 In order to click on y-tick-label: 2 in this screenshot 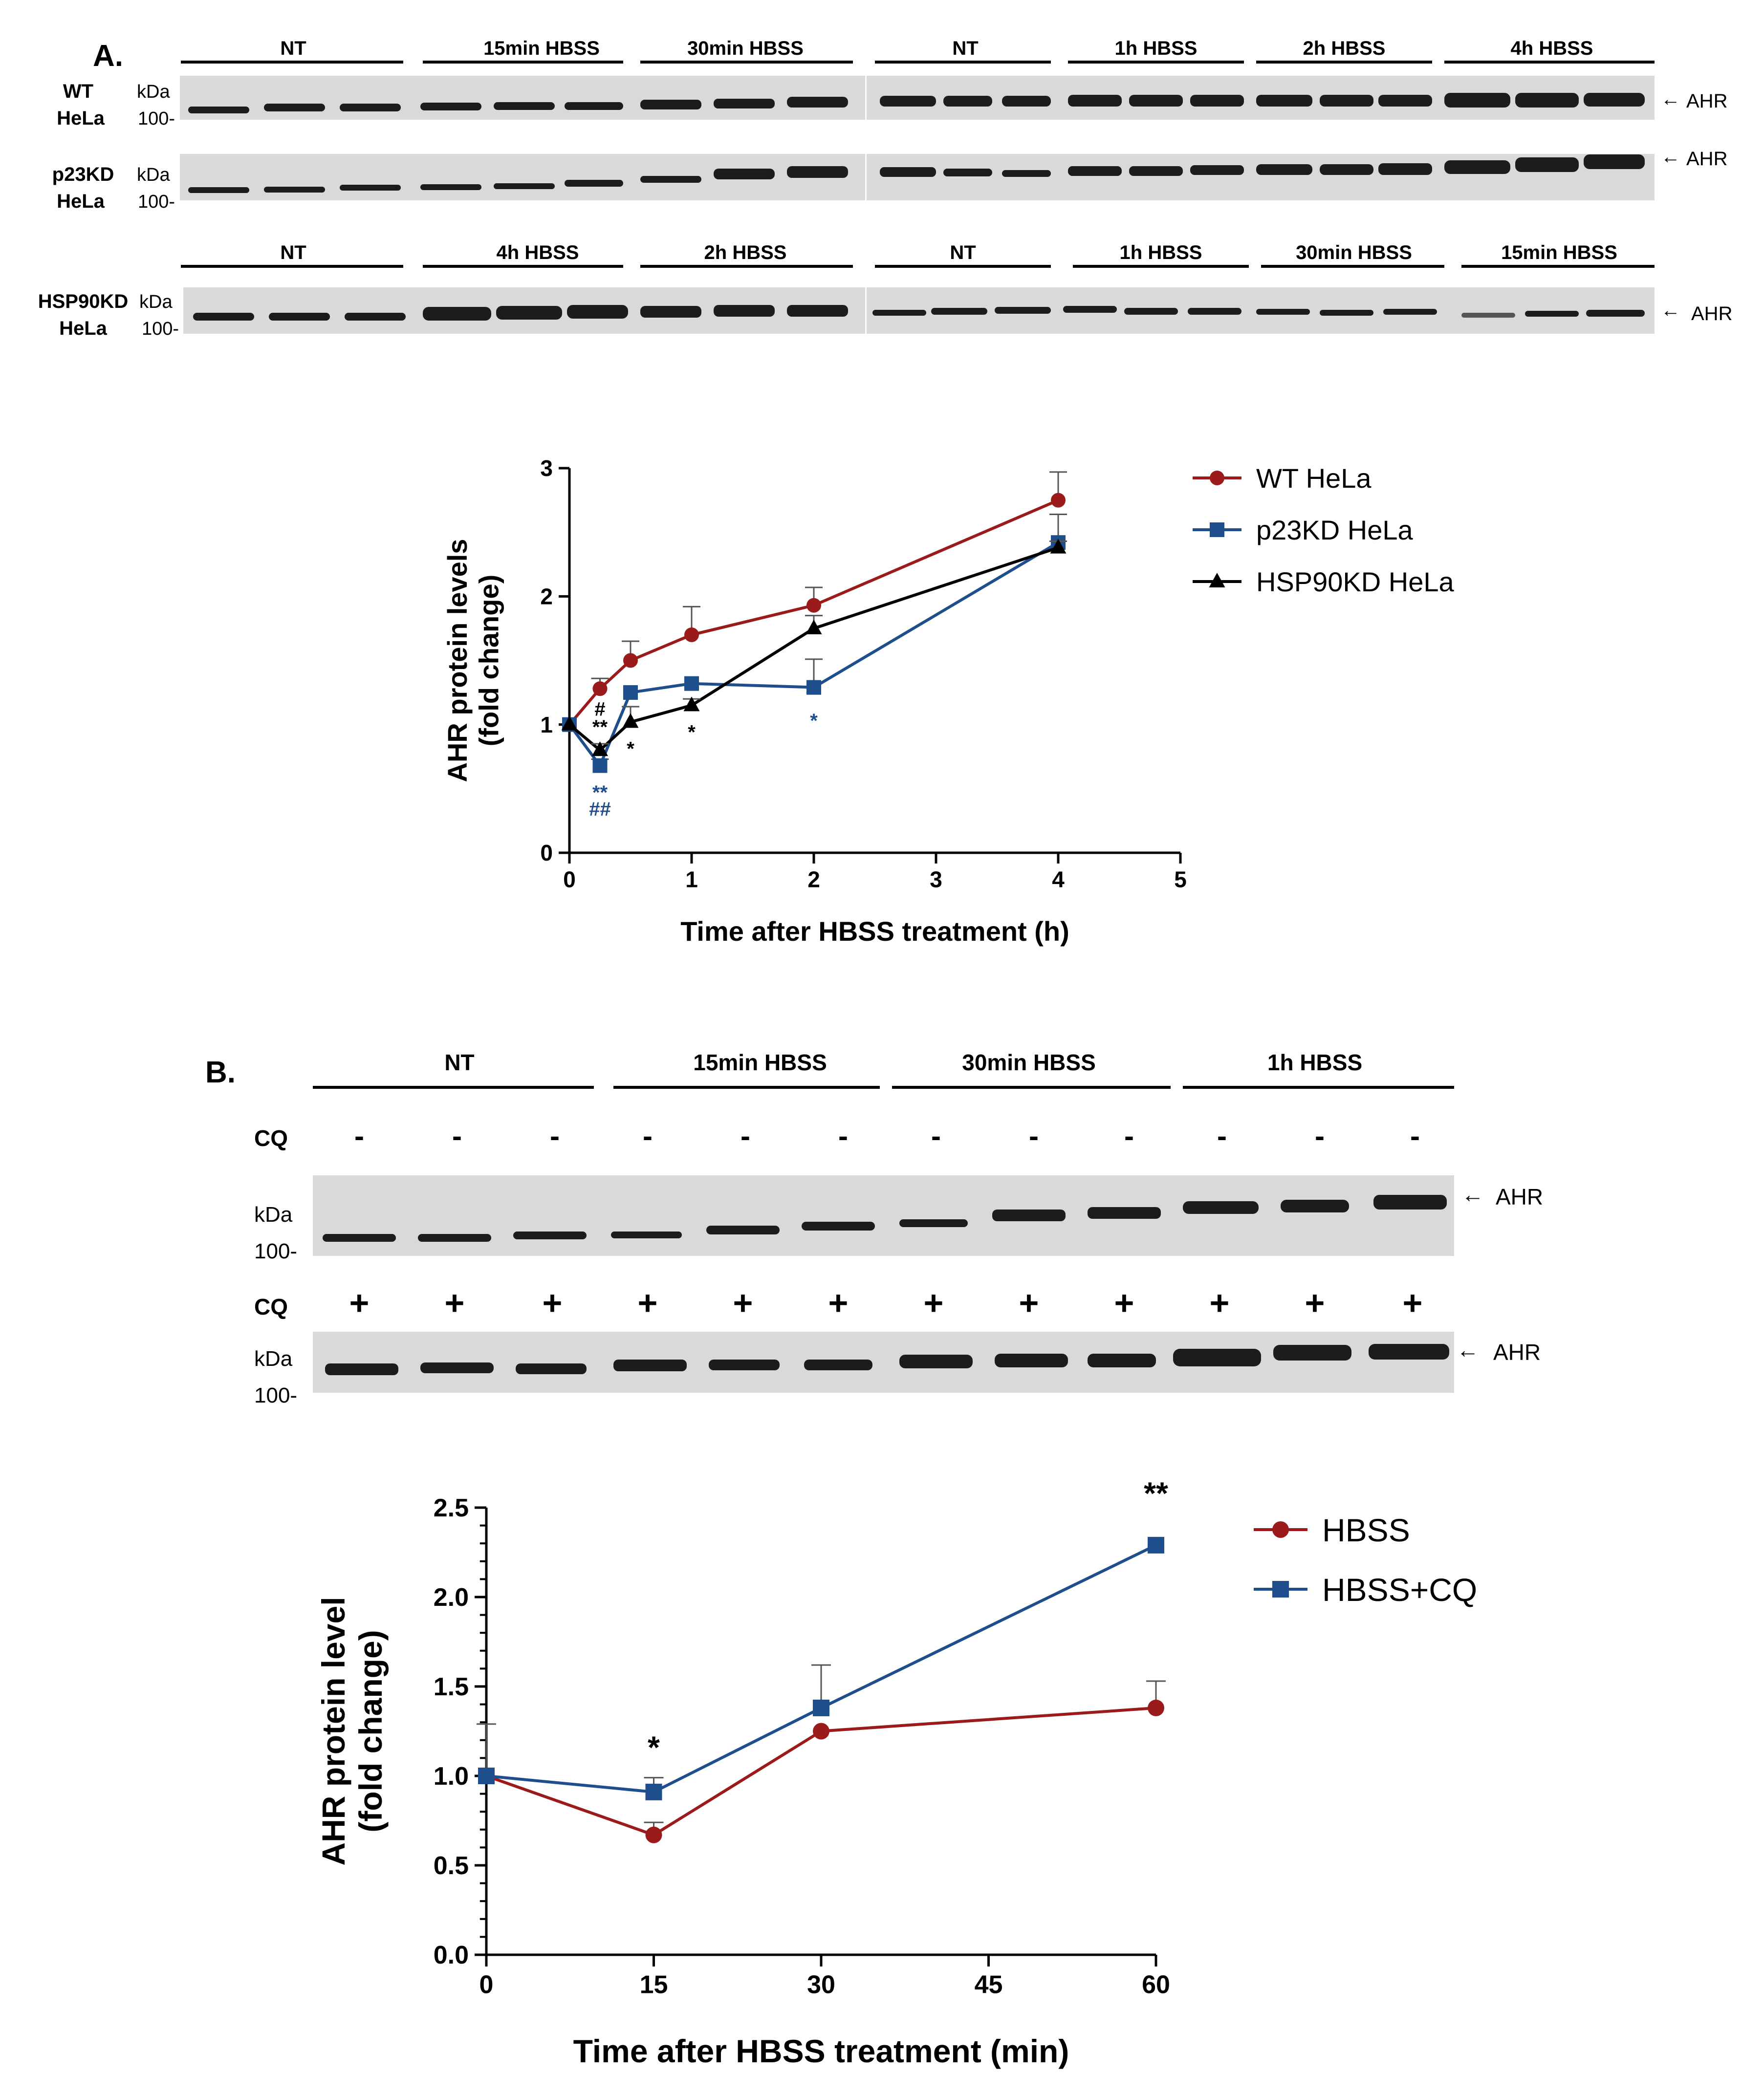, I will do `click(546, 596)`.